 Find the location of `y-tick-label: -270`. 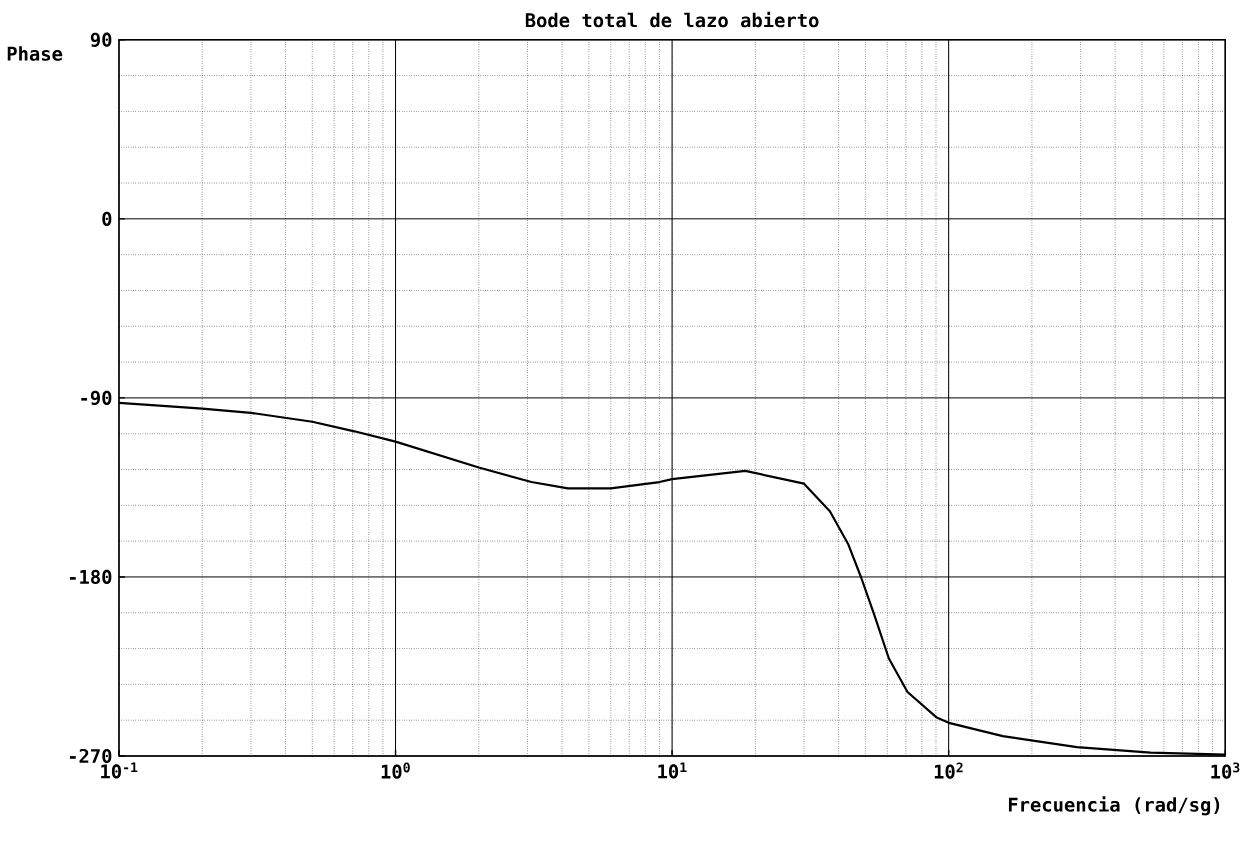

y-tick-label: -270 is located at coordinates (90, 756).